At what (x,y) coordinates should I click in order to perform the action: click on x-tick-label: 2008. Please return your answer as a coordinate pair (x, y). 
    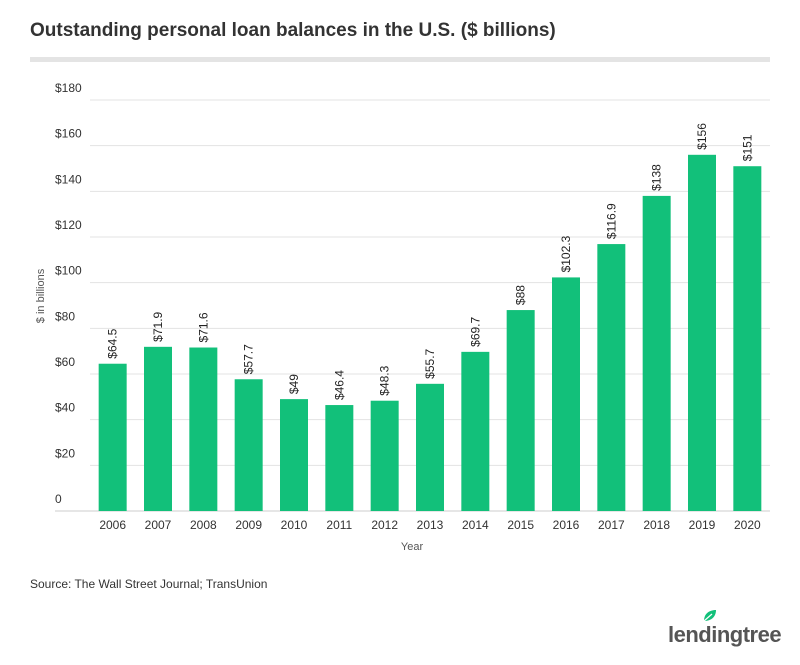
    Looking at the image, I should click on (203, 525).